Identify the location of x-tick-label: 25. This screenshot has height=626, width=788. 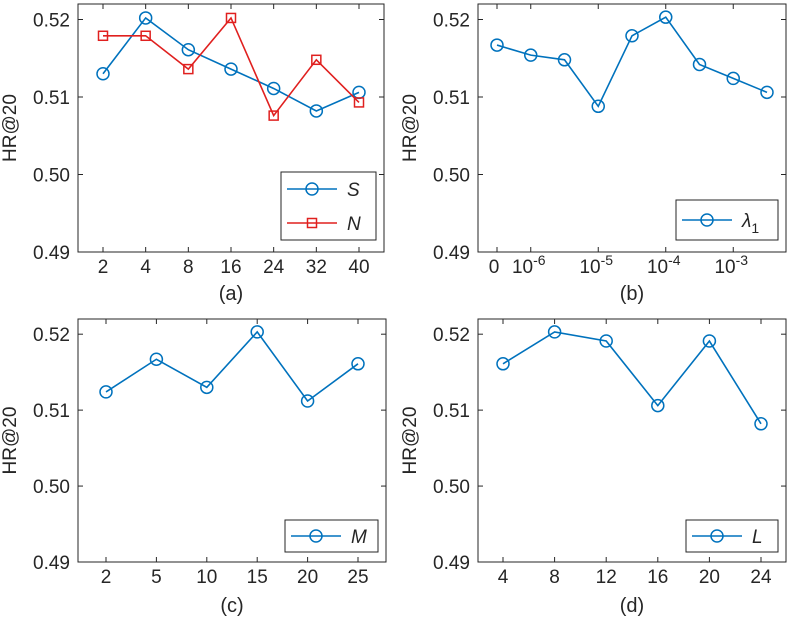
(357, 577).